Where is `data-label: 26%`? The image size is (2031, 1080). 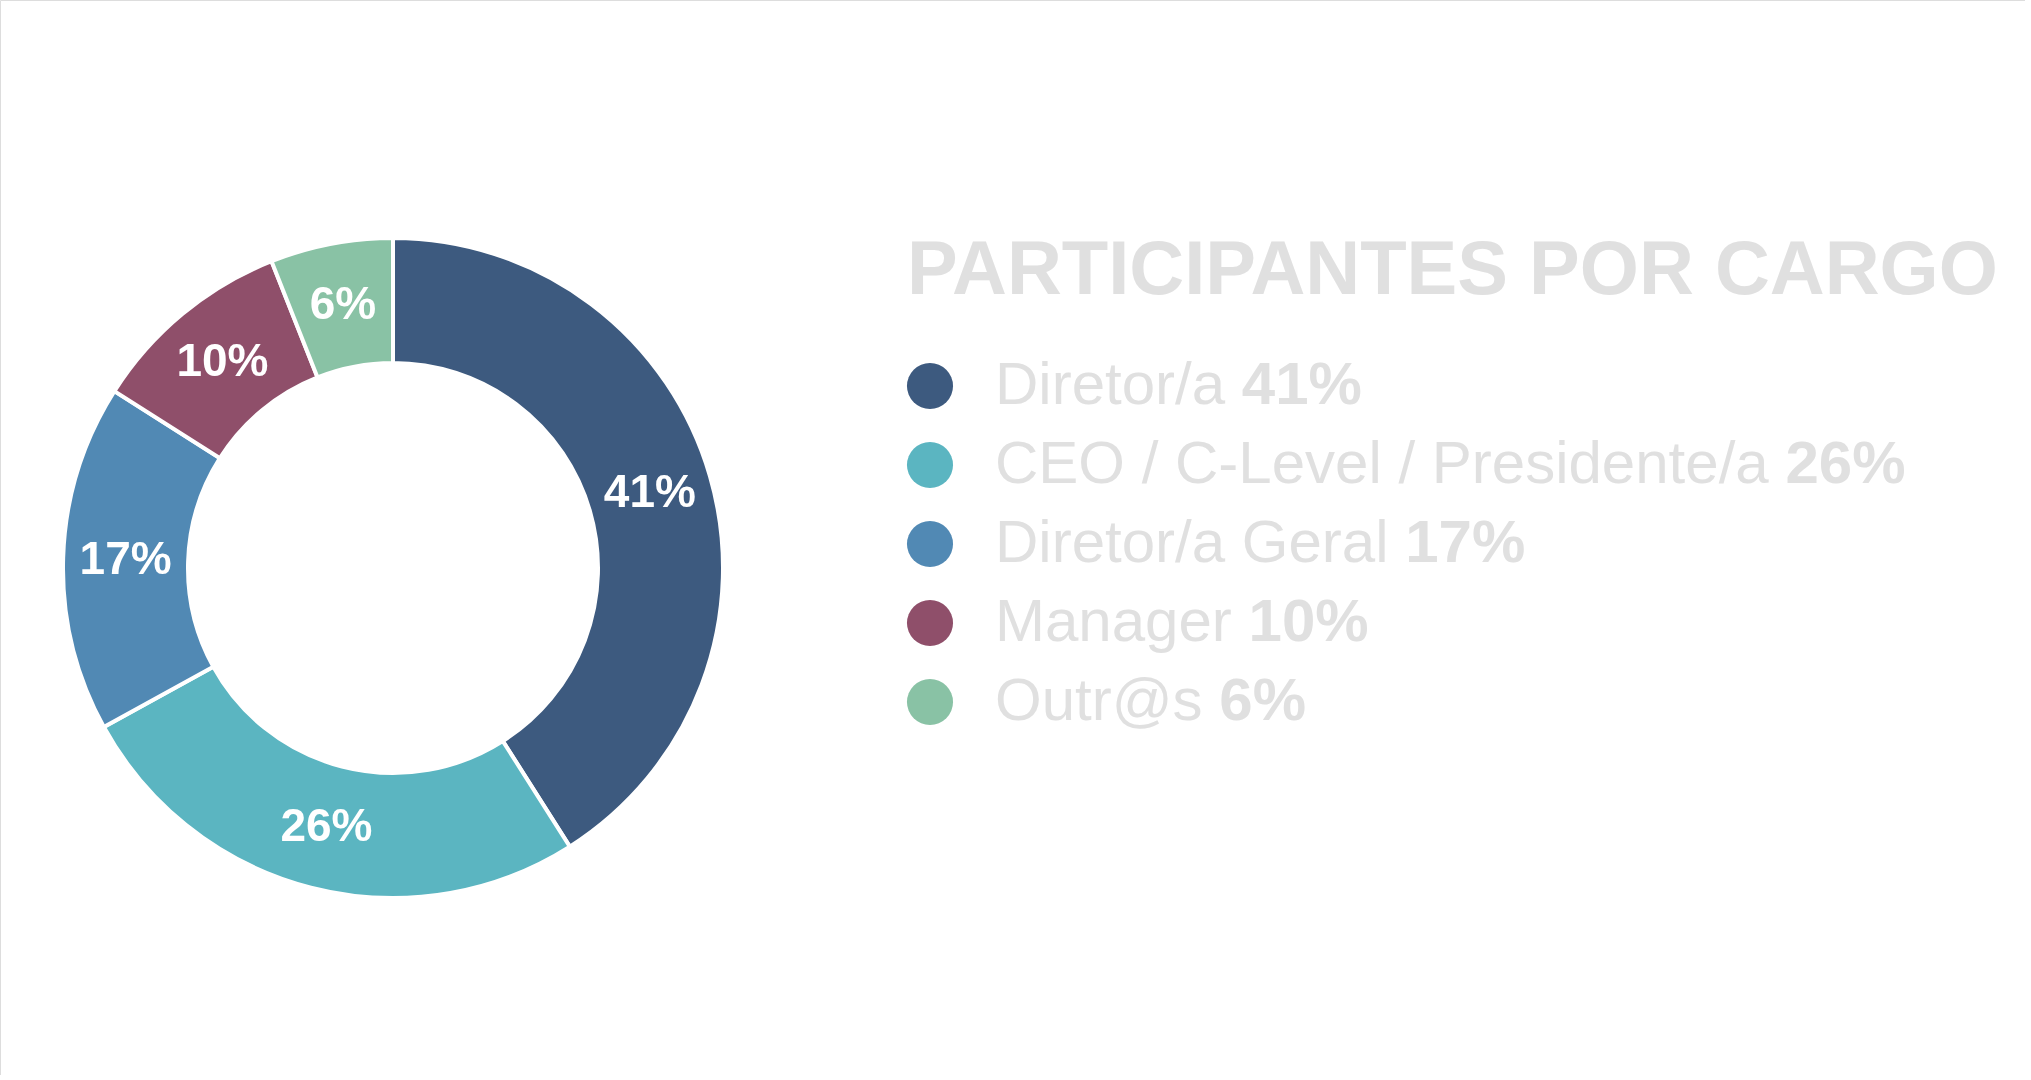
data-label: 26% is located at coordinates (326, 825).